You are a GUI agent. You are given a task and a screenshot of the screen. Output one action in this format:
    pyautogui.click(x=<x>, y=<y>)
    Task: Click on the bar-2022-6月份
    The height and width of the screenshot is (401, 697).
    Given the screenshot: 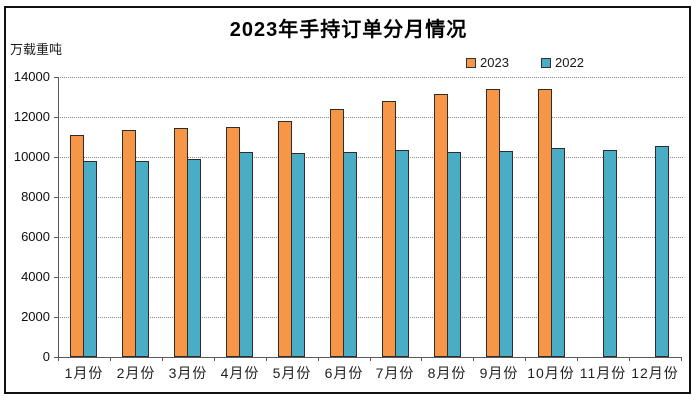 What is the action you would take?
    pyautogui.click(x=350, y=254)
    